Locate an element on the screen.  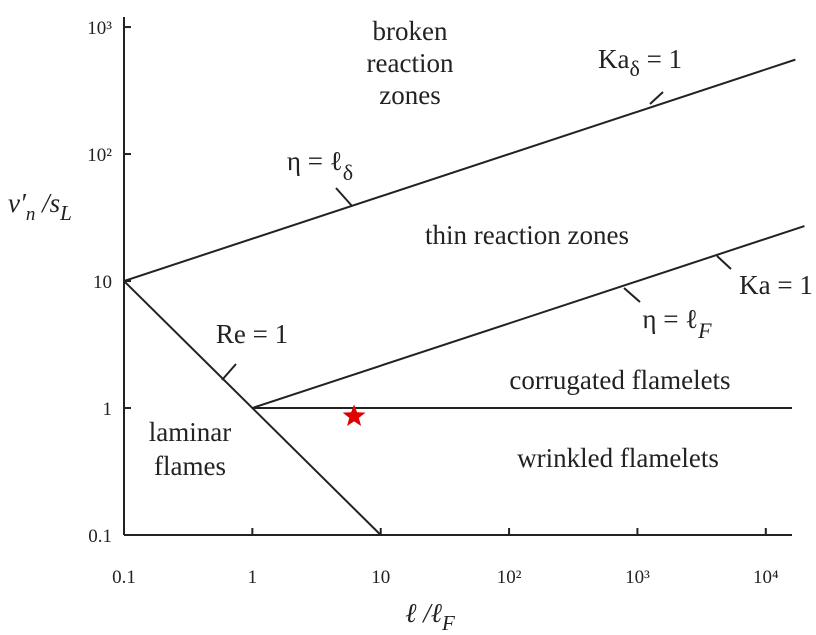
star-point is located at coordinates (354, 415).